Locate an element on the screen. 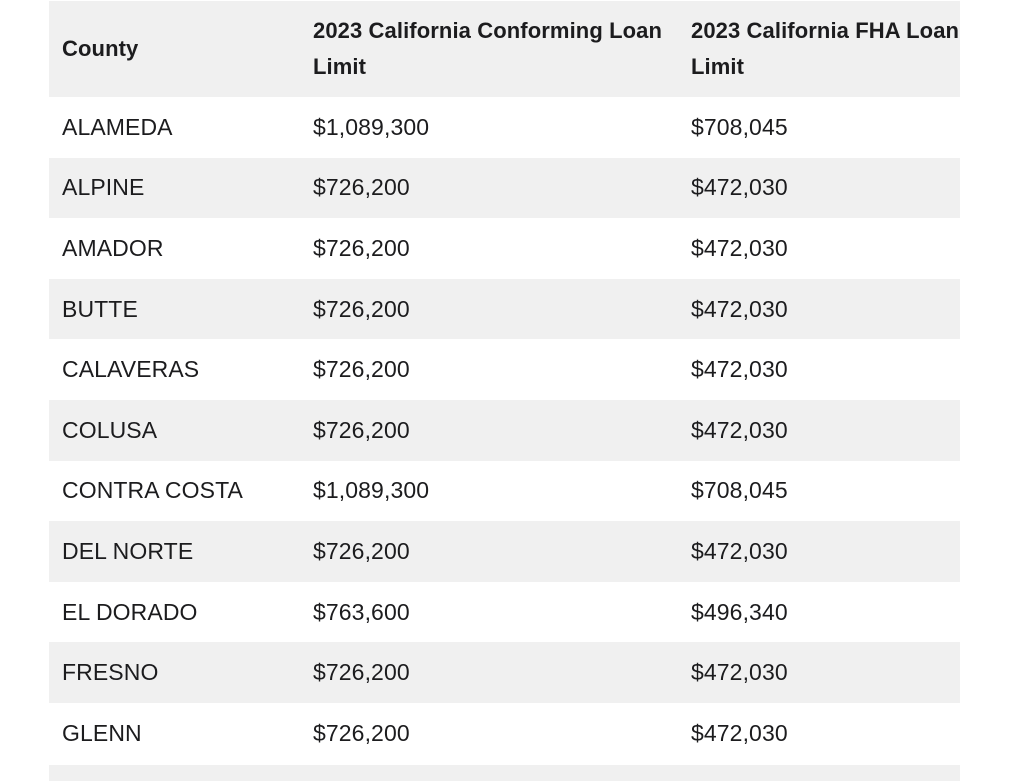 The width and height of the screenshot is (1009, 781). table-row: EL DORADO $763,600 $496,340 is located at coordinates (504, 612).